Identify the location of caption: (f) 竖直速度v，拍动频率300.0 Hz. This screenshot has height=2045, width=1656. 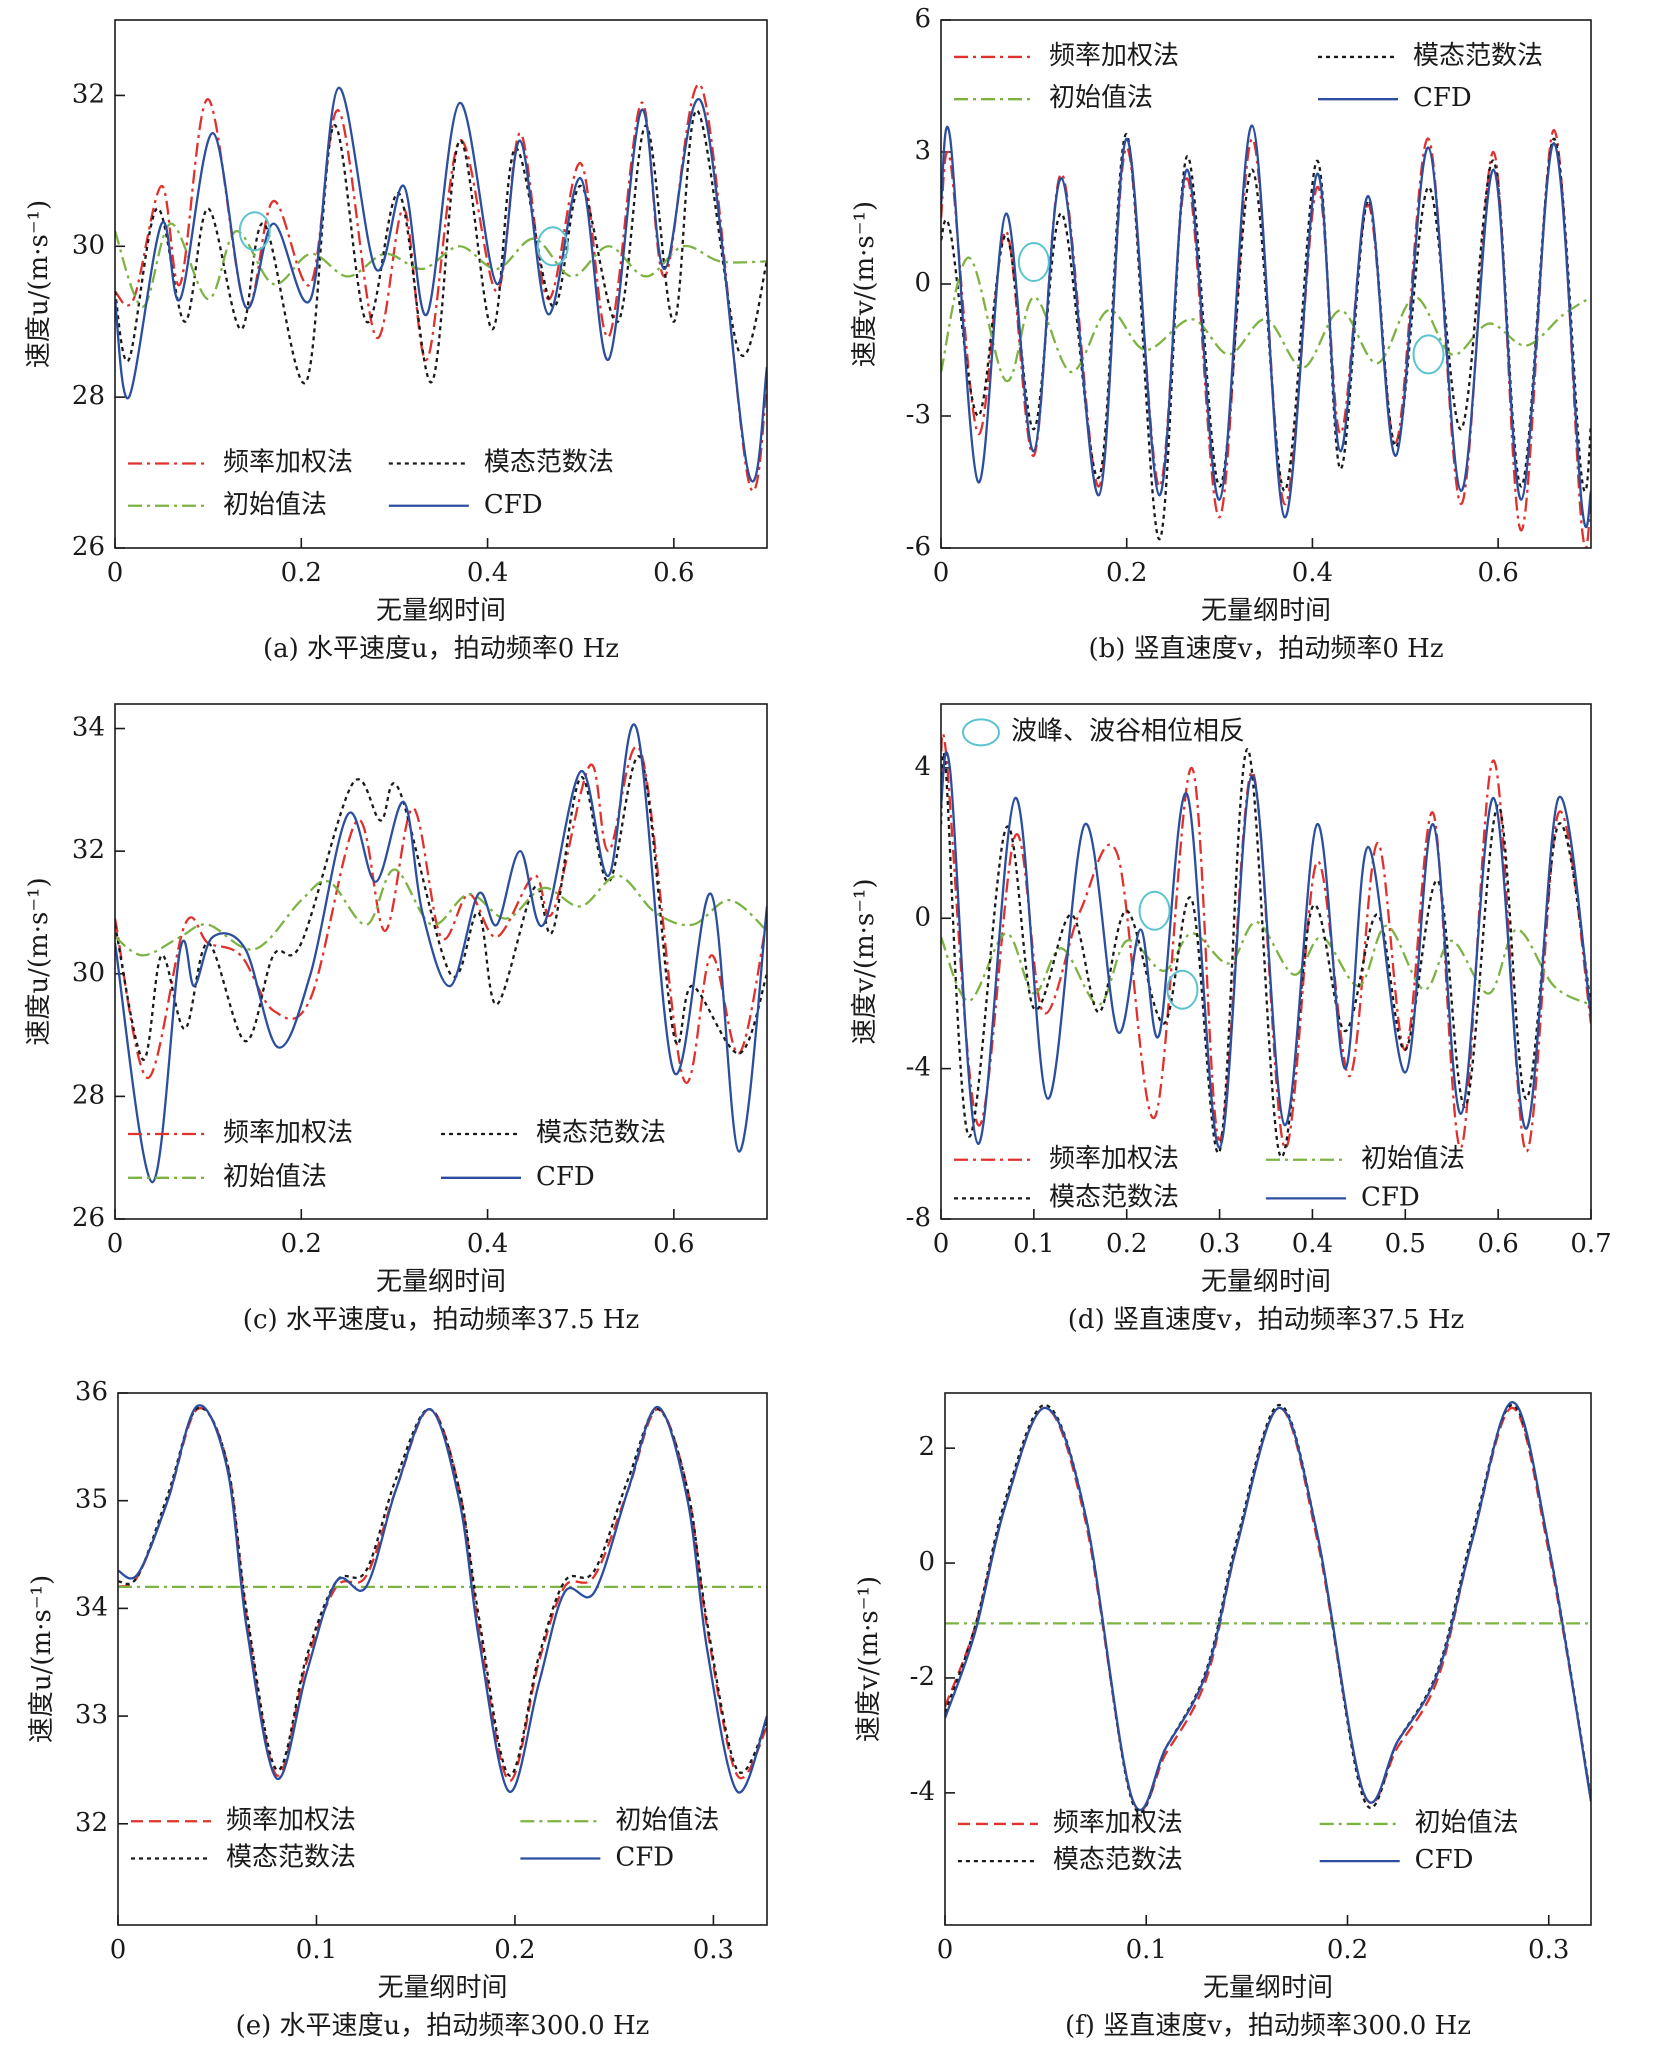
(1268, 2026).